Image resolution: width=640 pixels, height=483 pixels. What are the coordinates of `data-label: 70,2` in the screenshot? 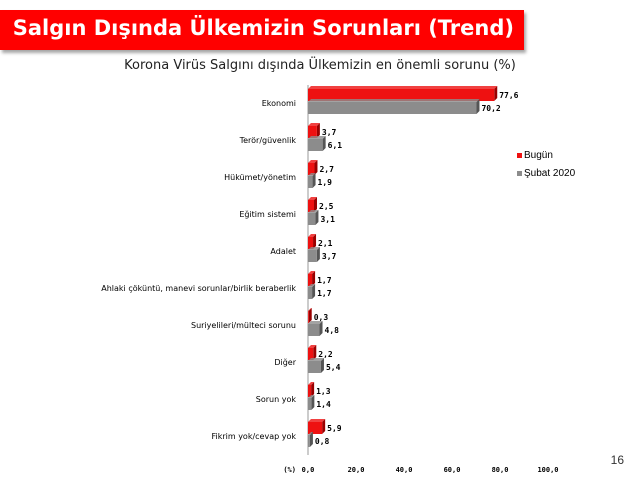 It's located at (490, 108).